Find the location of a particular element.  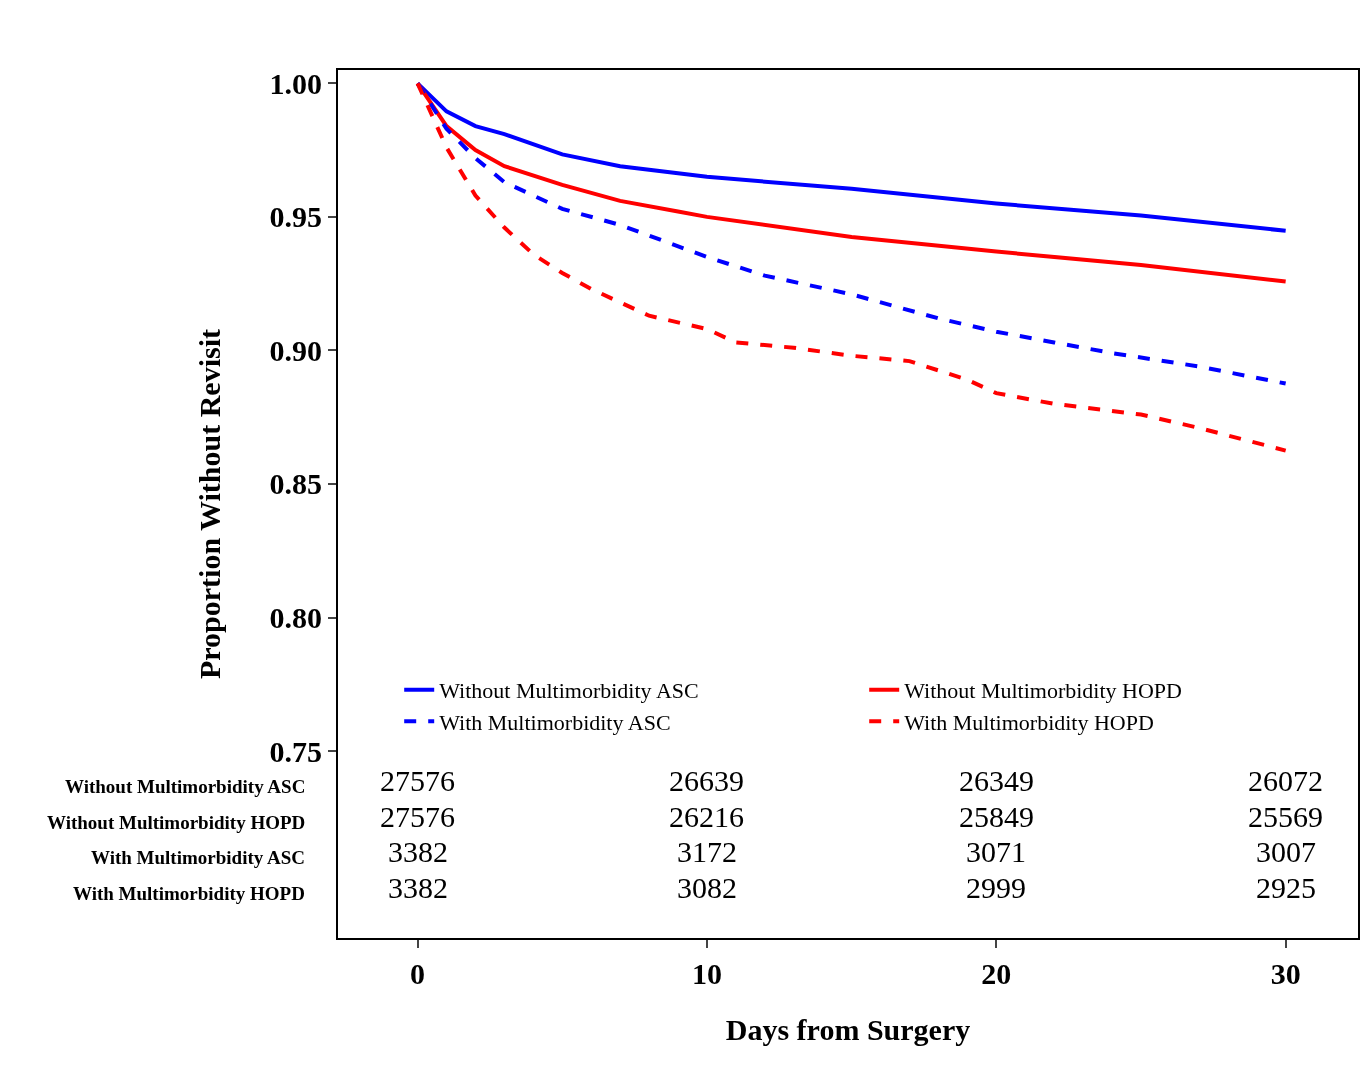

annotation: 3172 is located at coordinates (707, 851).